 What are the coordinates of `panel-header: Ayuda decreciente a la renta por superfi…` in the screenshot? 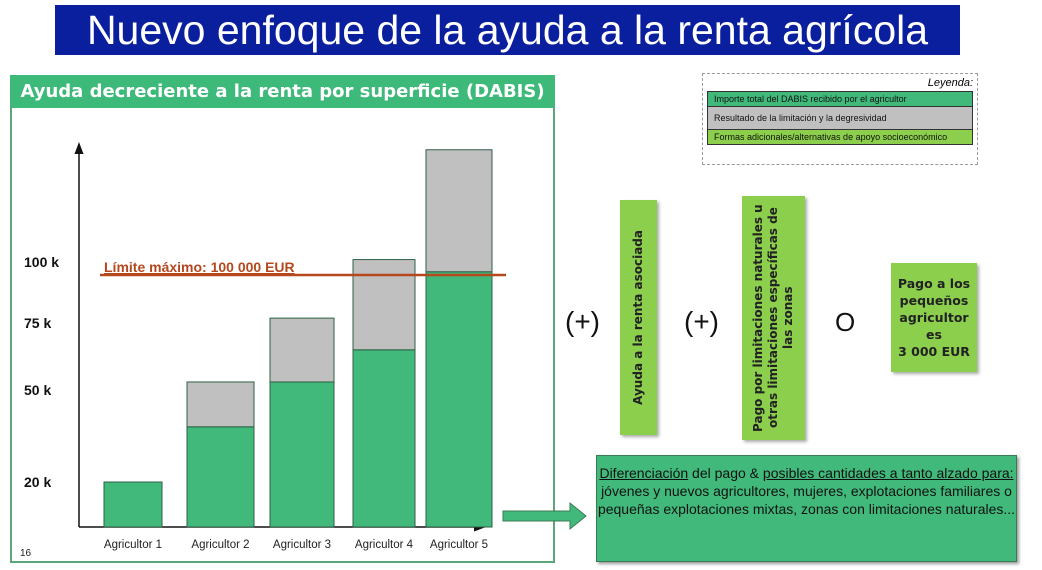 It's located at (282, 91).